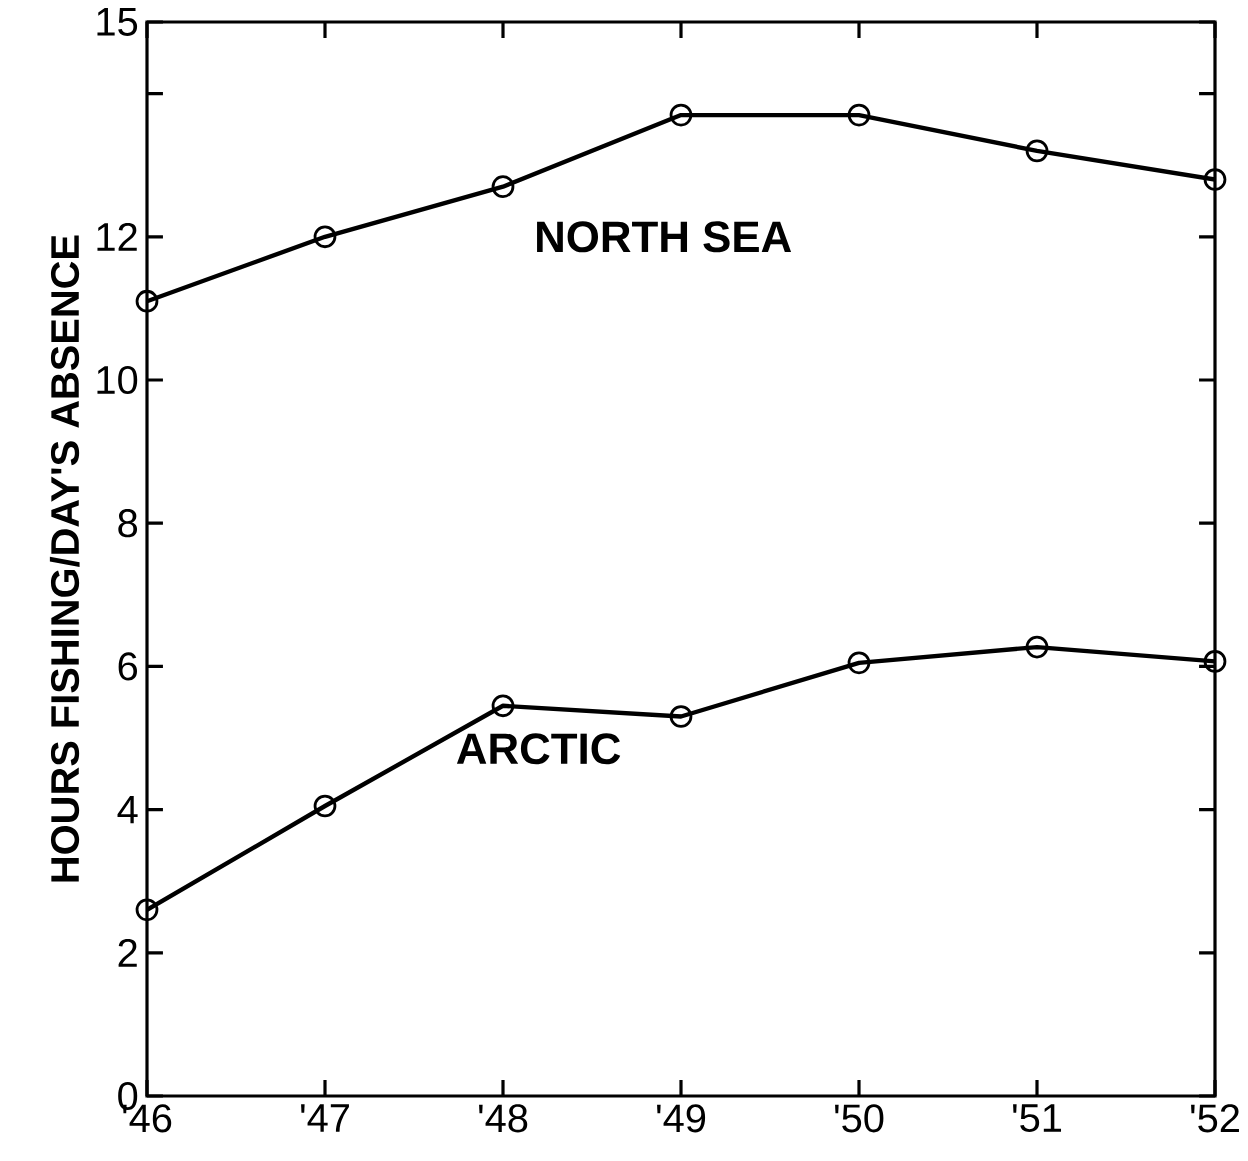 The image size is (1248, 1161). I want to click on y-tick-label: 12, so click(117, 236).